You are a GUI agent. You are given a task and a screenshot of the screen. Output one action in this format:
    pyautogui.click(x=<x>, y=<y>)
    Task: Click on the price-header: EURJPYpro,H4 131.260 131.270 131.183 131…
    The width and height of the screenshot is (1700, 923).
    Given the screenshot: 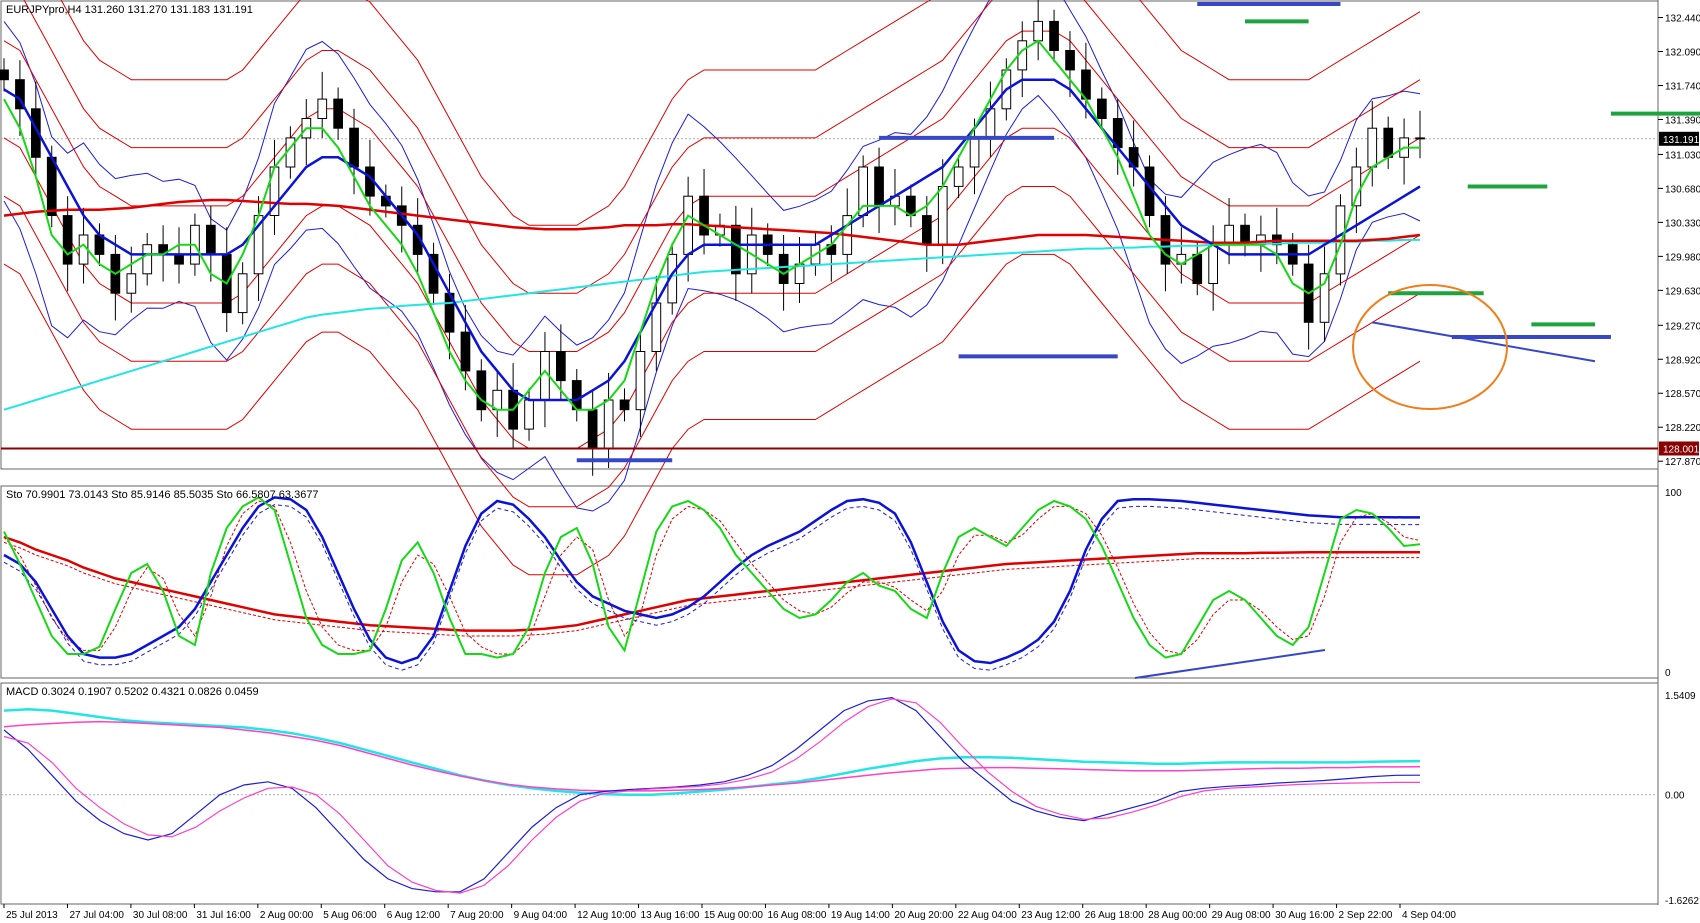 What is the action you would take?
    pyautogui.click(x=129, y=10)
    